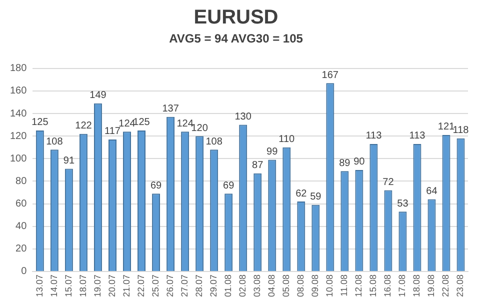 This screenshot has height=304, width=480. Describe the element at coordinates (329, 286) in the screenshot. I see `x-tick-label: 10.08` at that location.